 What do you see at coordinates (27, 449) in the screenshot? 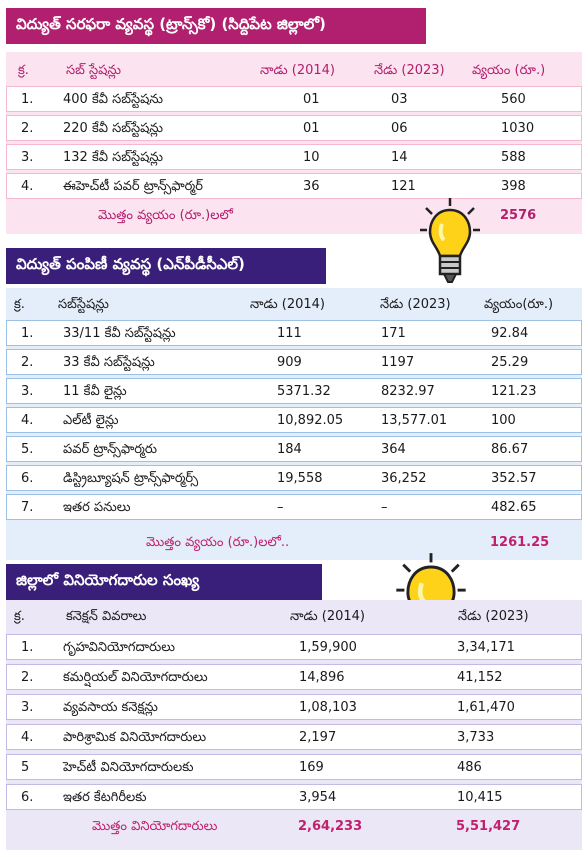
I see `cell-serial: 5.` at bounding box center [27, 449].